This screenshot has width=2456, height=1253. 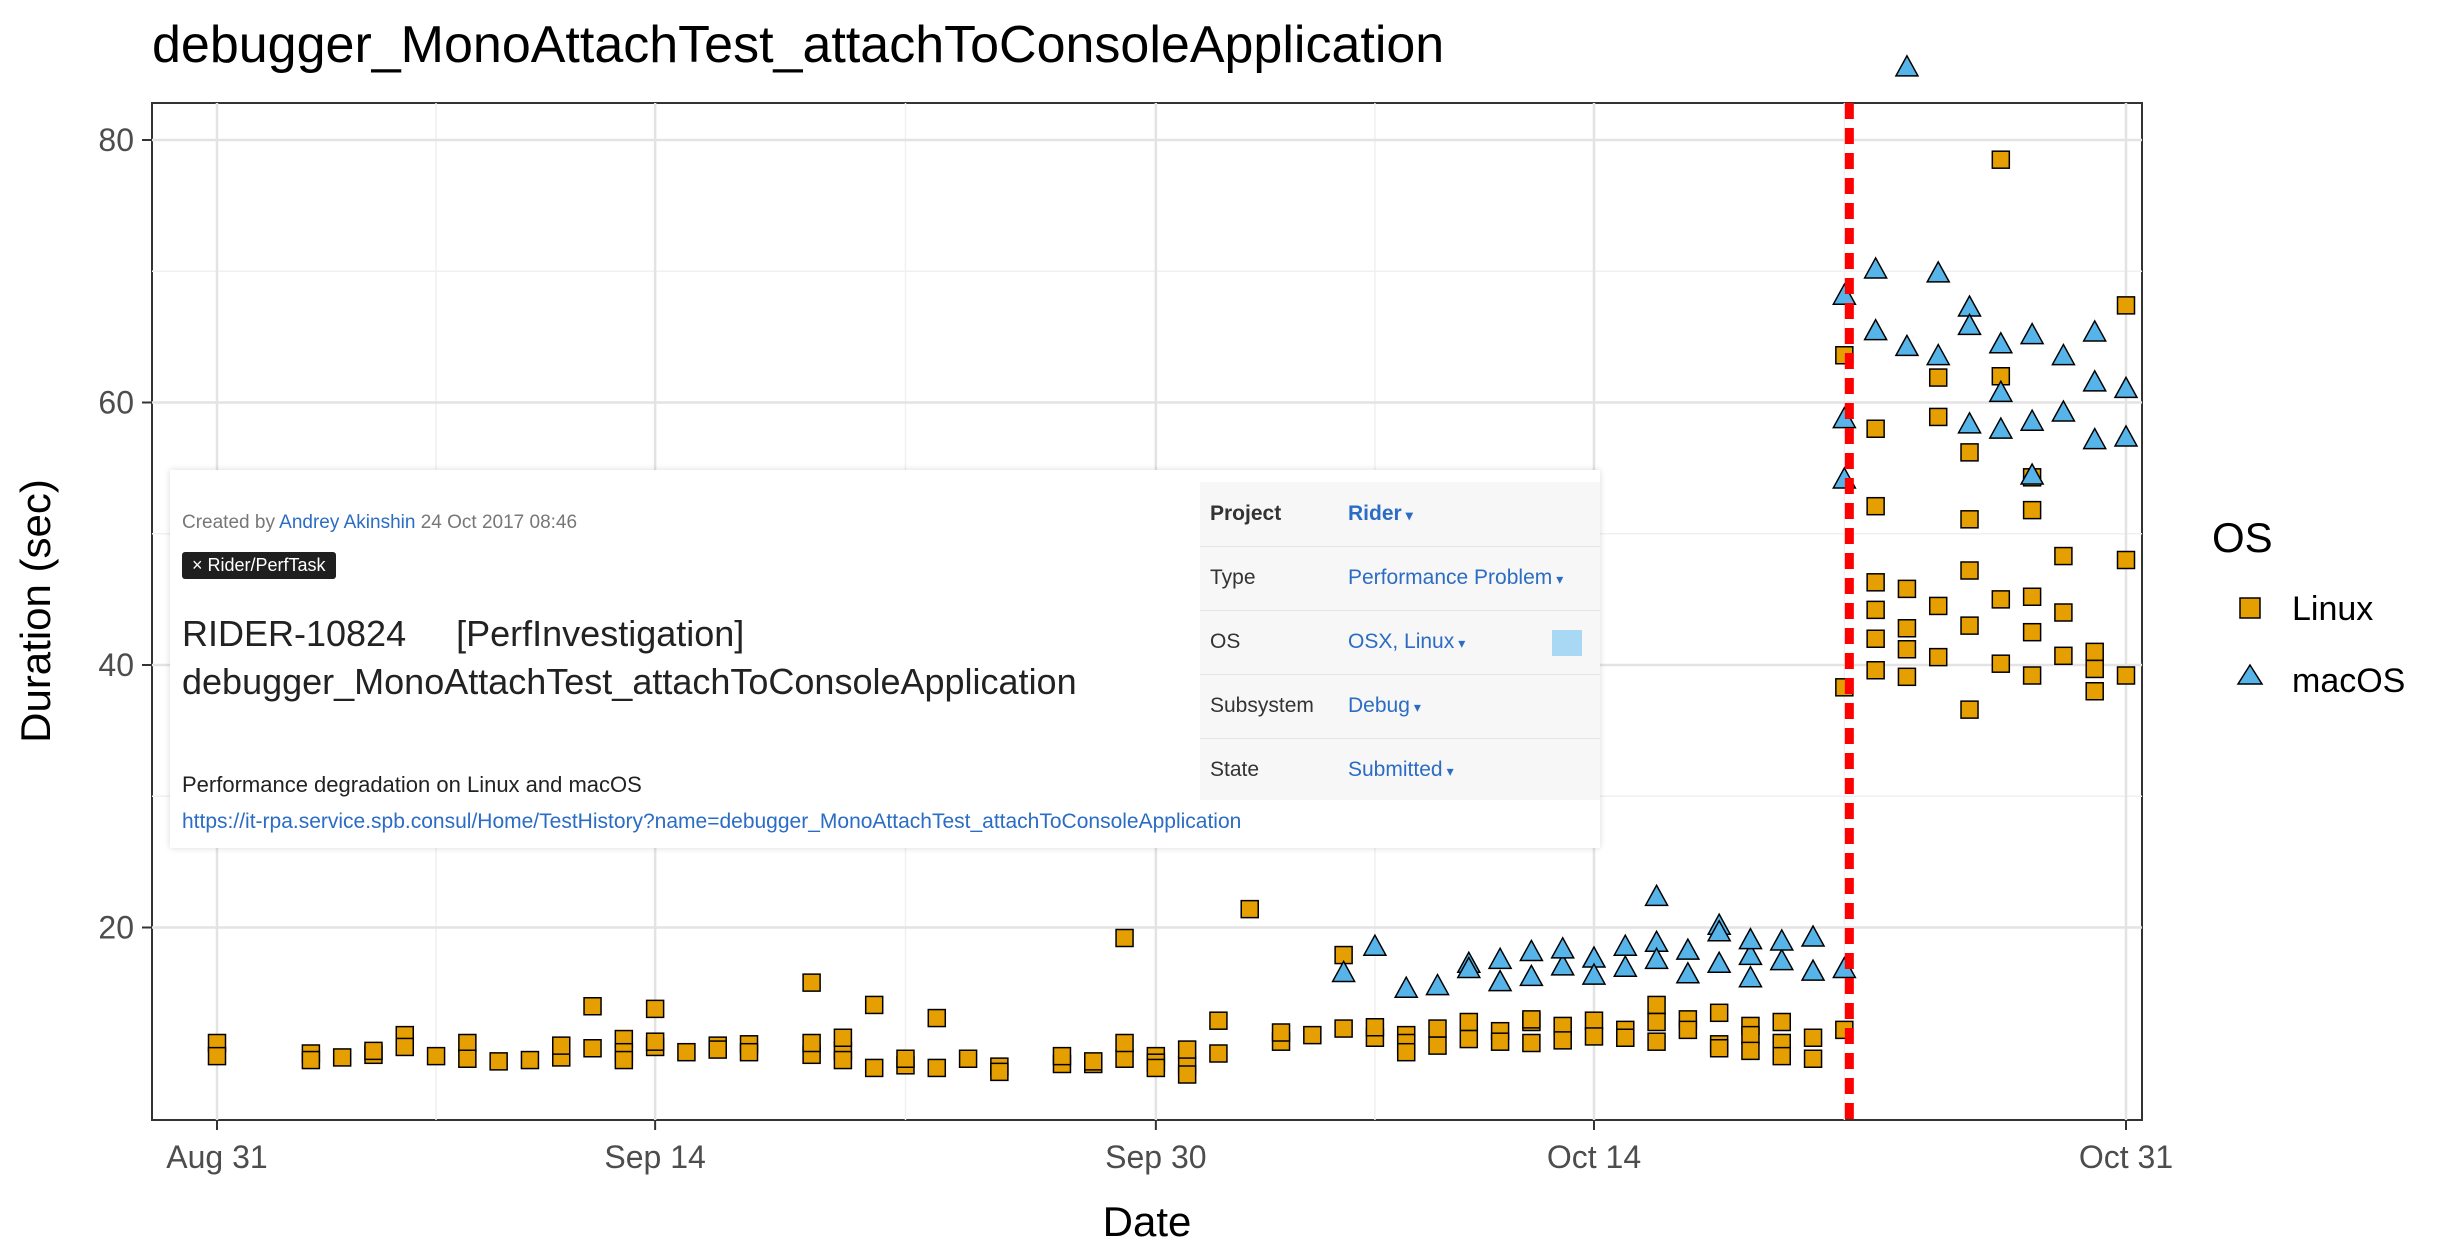 I want to click on issue-id: RIDER-10824, so click(x=294, y=633).